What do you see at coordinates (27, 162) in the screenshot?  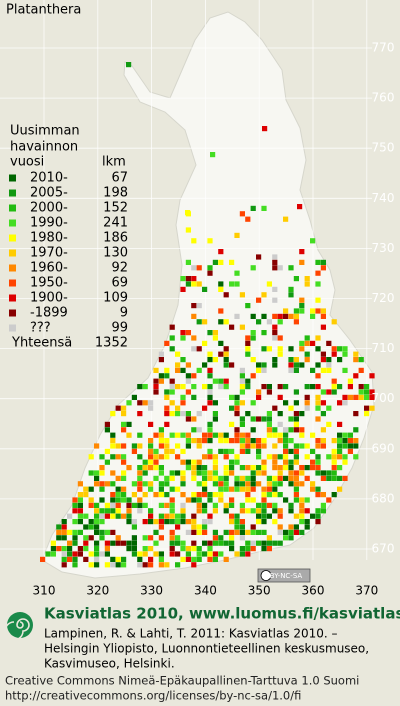 I see `legend-column: vuosi` at bounding box center [27, 162].